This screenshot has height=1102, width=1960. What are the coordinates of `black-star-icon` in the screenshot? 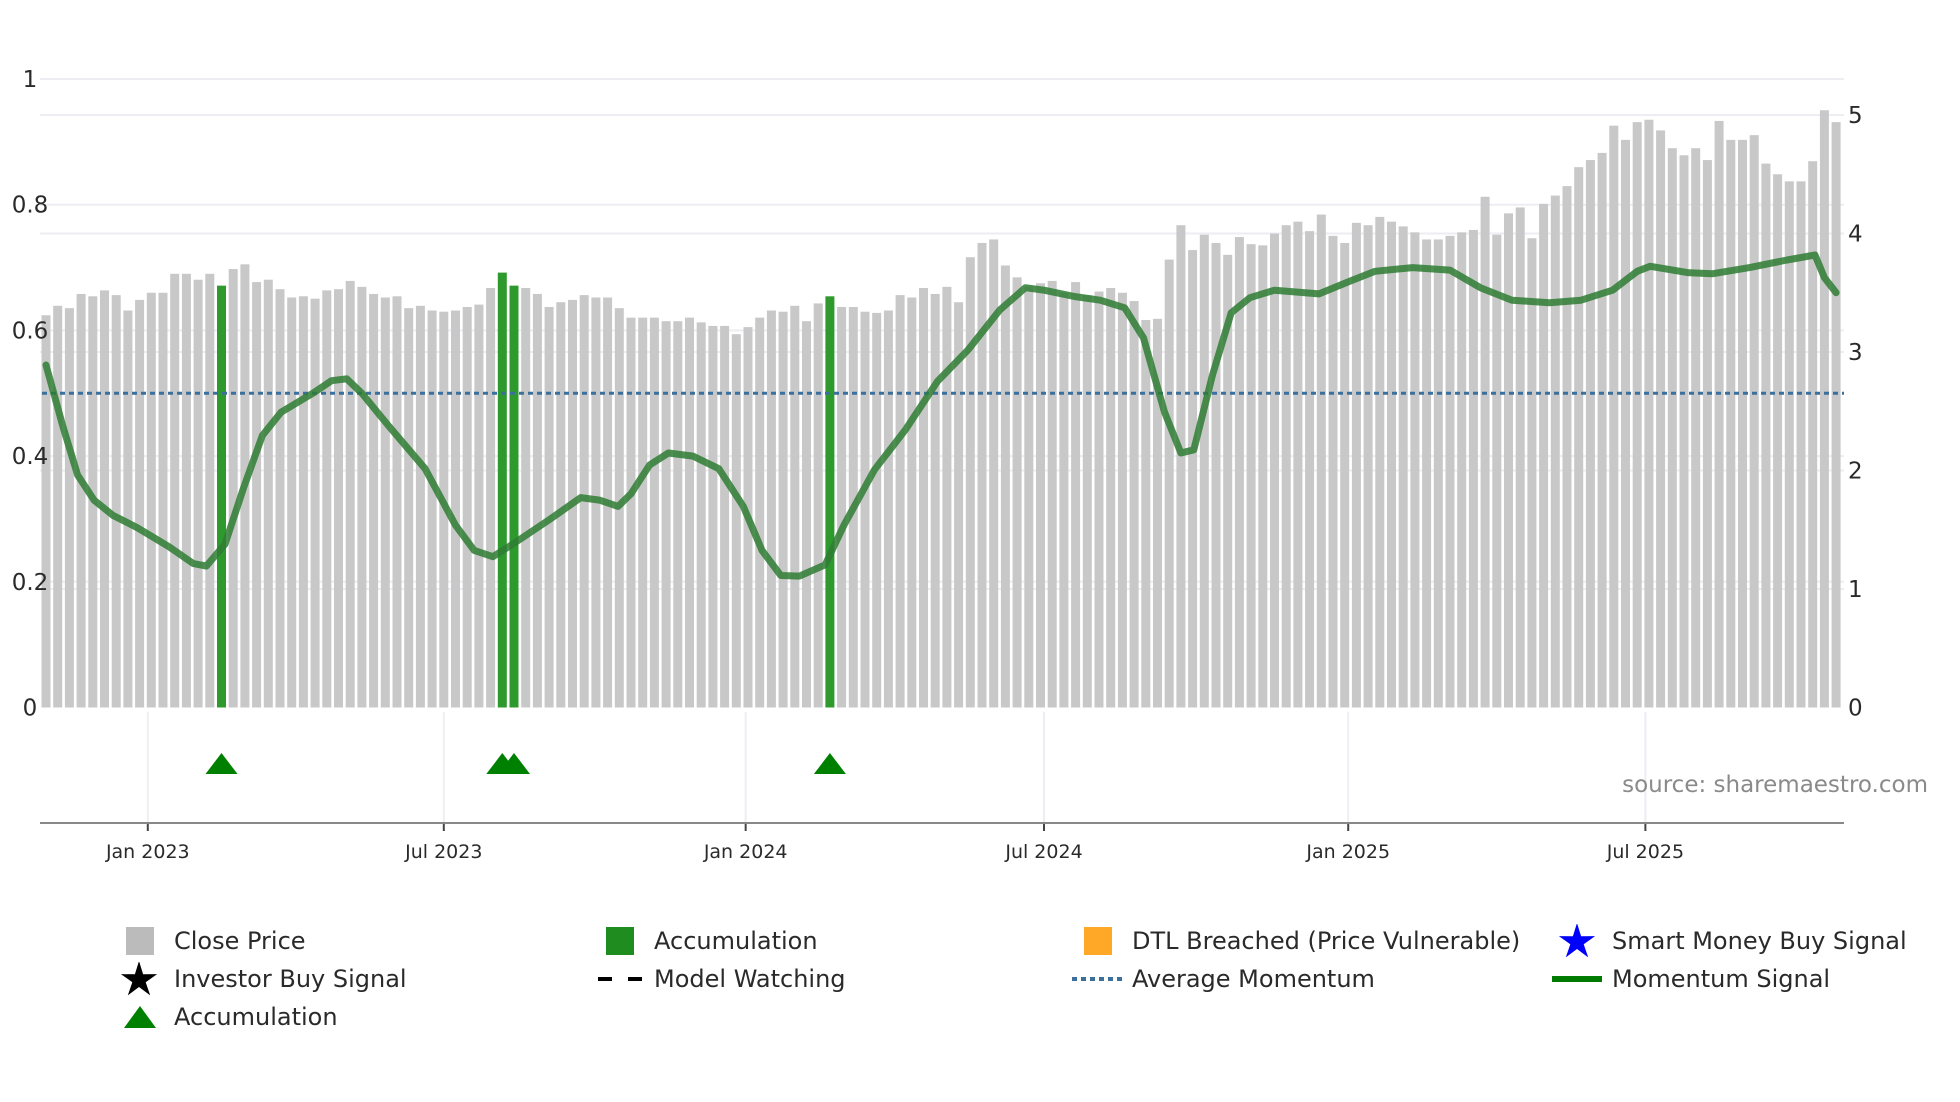 It's located at (139, 978).